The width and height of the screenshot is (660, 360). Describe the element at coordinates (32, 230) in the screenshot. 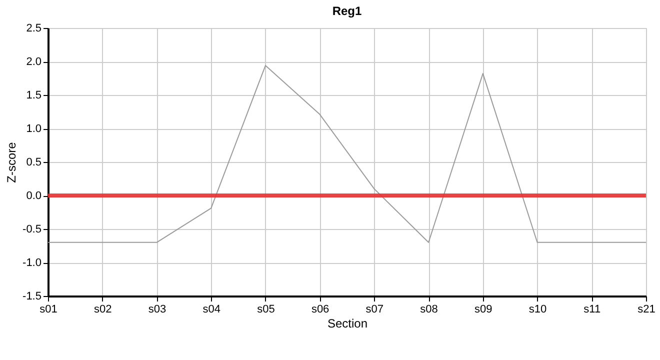

I see `y-tick-label: -0.5` at that location.